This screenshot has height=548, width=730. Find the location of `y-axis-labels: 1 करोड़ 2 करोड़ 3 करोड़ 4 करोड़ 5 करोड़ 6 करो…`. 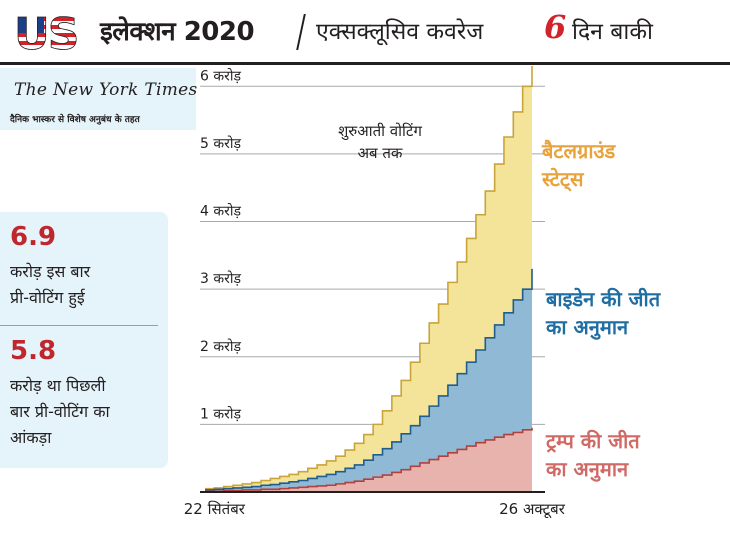

y-axis-labels: 1 करोड़ 2 करोड़ 3 करोड़ 4 करोड़ 5 करोड़ 6 करो… is located at coordinates (220, 244).